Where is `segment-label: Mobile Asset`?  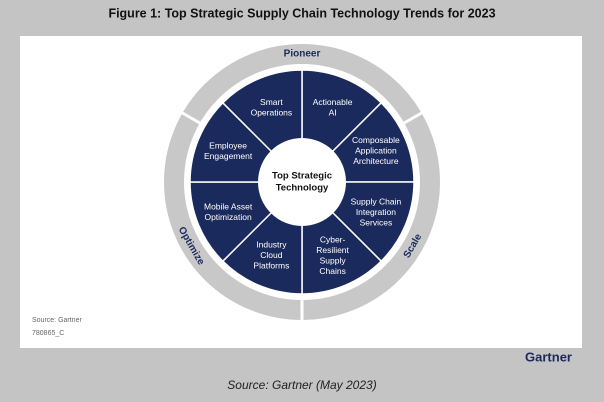 segment-label: Mobile Asset is located at coordinates (228, 207).